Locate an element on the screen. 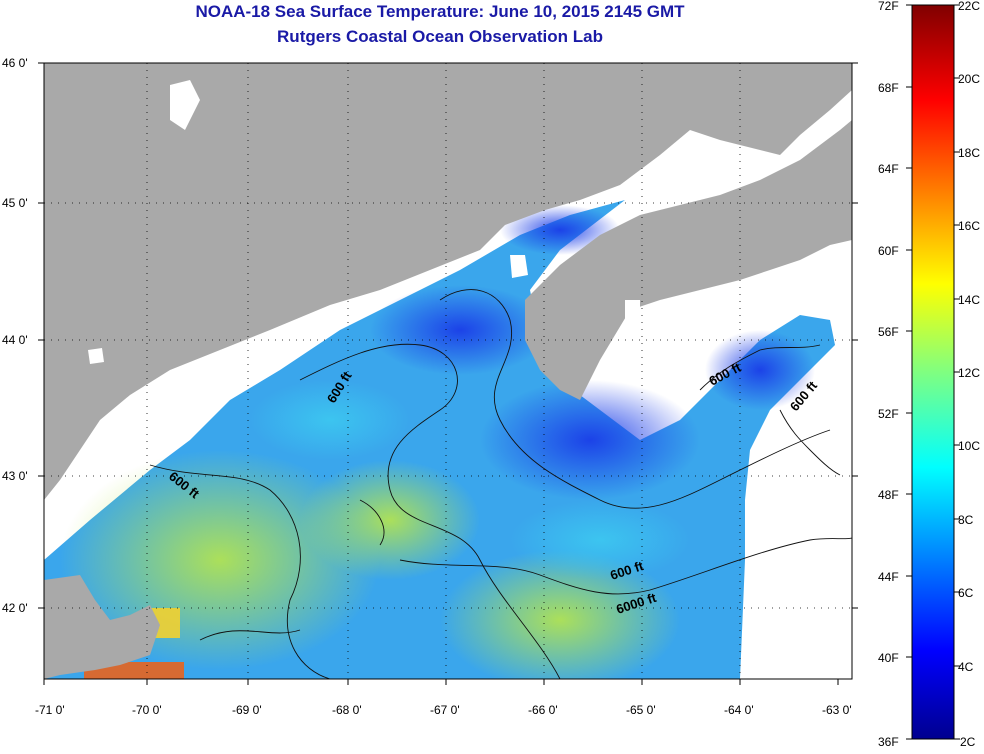 Image resolution: width=984 pixels, height=754 pixels. lat-label: 43 0' is located at coordinates (15, 476).